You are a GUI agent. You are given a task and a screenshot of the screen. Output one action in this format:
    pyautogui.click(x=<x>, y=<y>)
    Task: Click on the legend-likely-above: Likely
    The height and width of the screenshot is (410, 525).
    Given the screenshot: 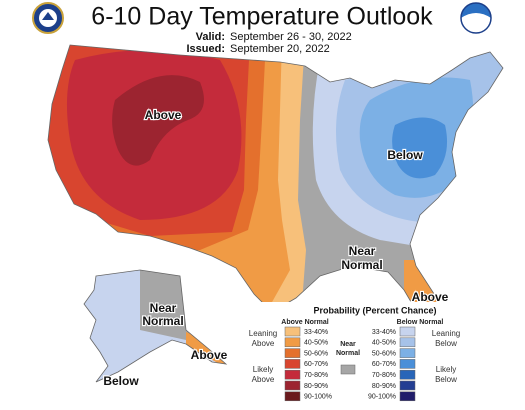 What is the action you would take?
    pyautogui.click(x=263, y=369)
    